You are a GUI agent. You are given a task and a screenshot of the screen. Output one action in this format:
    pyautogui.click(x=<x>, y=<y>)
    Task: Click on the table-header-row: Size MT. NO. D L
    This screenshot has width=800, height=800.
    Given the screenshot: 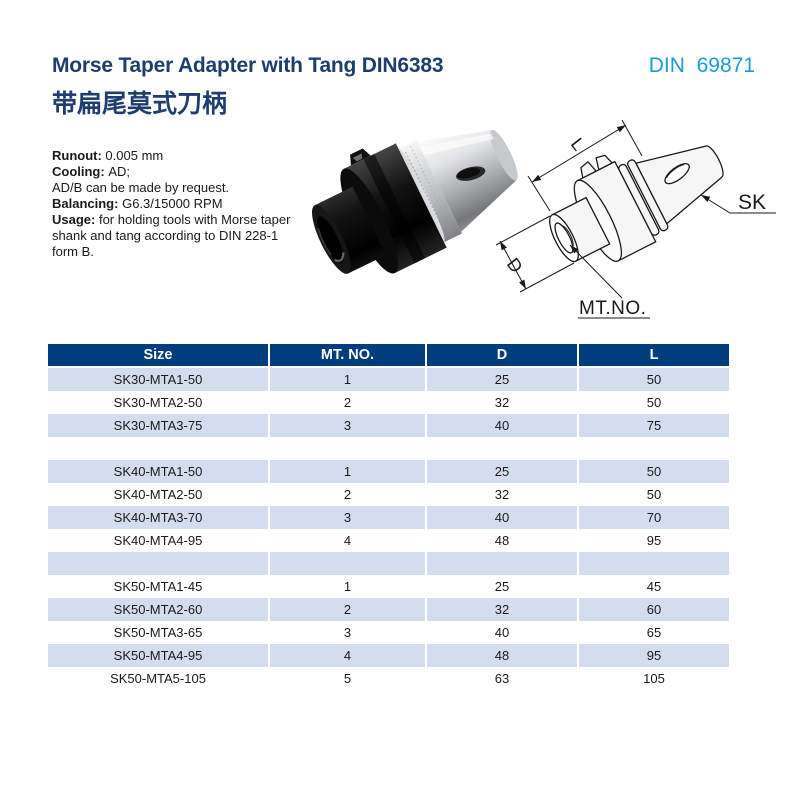 What is the action you would take?
    pyautogui.click(x=388, y=356)
    